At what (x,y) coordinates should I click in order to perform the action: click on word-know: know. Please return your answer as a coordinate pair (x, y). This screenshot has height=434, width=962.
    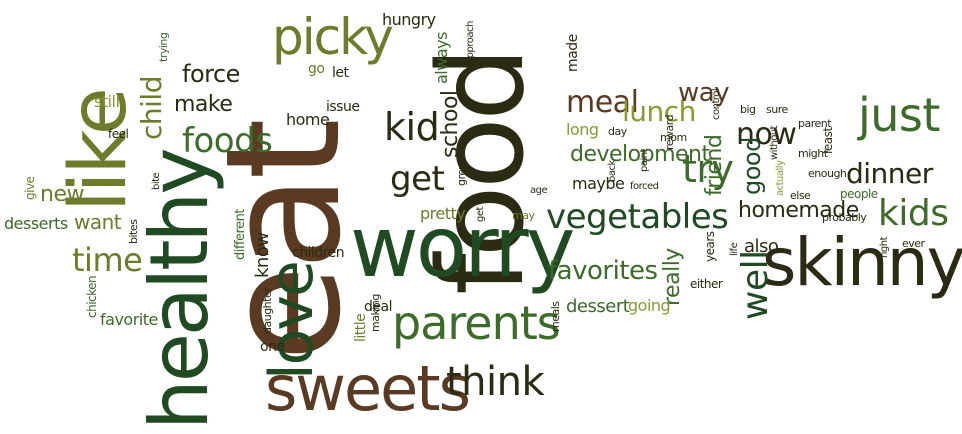
    Looking at the image, I should click on (262, 255).